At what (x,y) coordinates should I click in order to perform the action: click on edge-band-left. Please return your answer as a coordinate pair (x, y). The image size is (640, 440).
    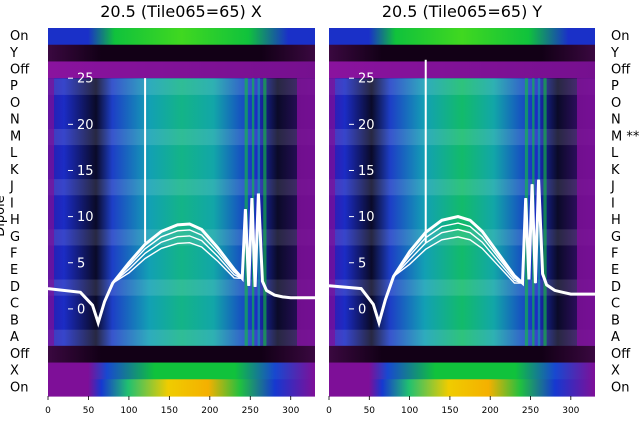
    Looking at the image, I should click on (51, 212).